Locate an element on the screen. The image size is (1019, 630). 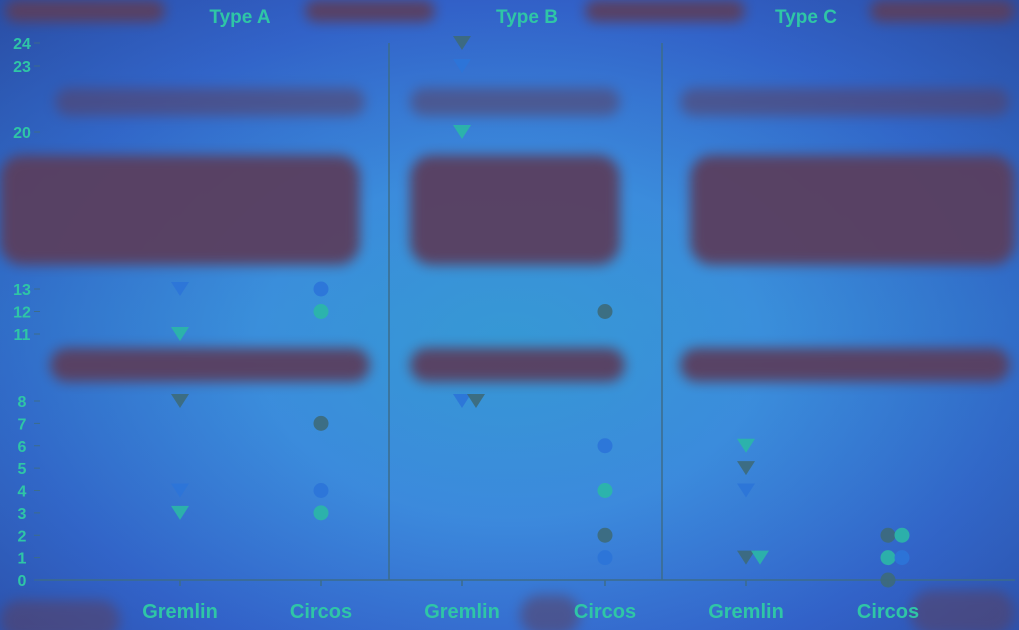
y-tick-label: 3 is located at coordinates (22, 514).